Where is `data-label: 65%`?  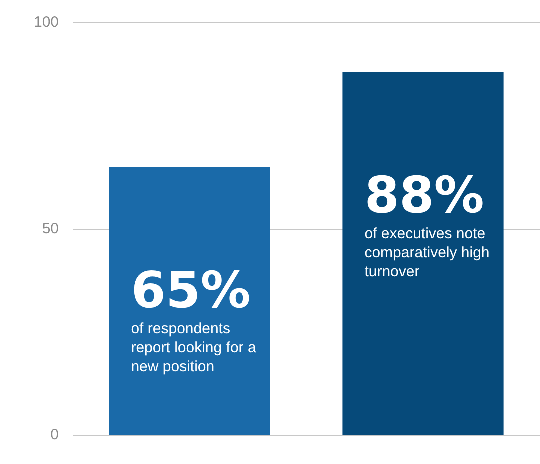
data-label: 65% is located at coordinates (191, 290).